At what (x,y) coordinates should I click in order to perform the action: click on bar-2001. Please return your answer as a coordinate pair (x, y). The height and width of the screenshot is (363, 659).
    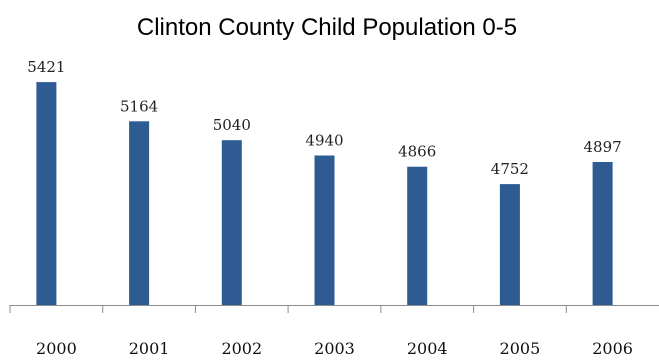
    Looking at the image, I should click on (139, 213).